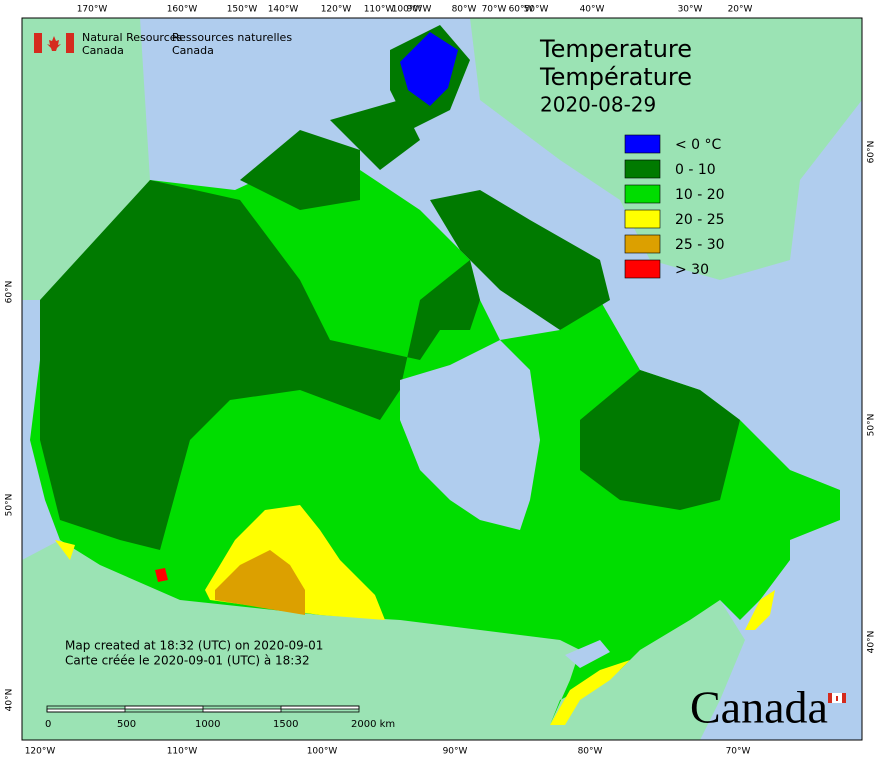  What do you see at coordinates (598, 105) in the screenshot?
I see `title-date: 2020-08-29` at bounding box center [598, 105].